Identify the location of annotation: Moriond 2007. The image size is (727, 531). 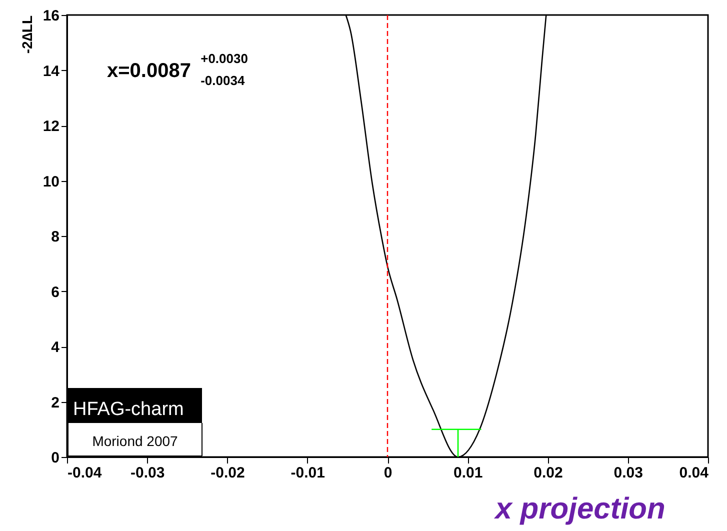
(135, 441).